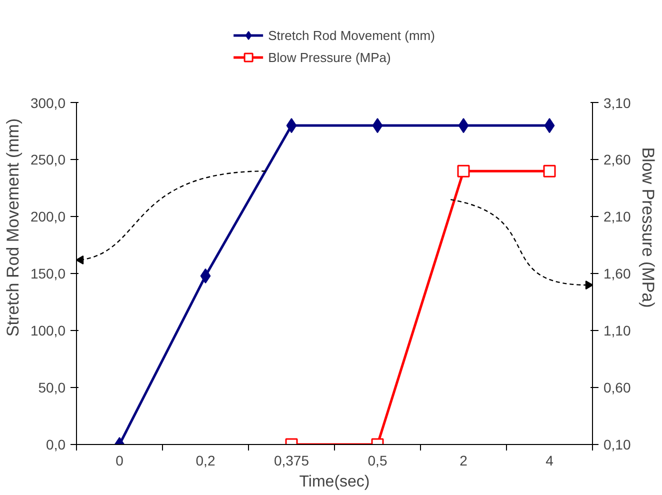 This screenshot has height=495, width=662. What do you see at coordinates (617, 330) in the screenshot?
I see `y2-tick-label: 1,10` at bounding box center [617, 330].